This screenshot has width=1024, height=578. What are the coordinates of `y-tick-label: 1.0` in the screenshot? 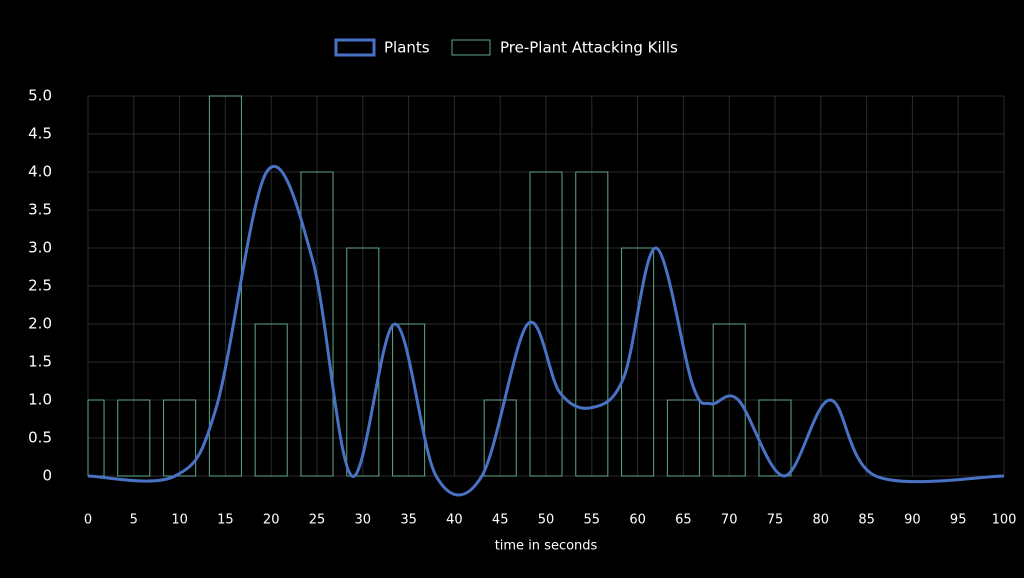 It's located at (40, 400).